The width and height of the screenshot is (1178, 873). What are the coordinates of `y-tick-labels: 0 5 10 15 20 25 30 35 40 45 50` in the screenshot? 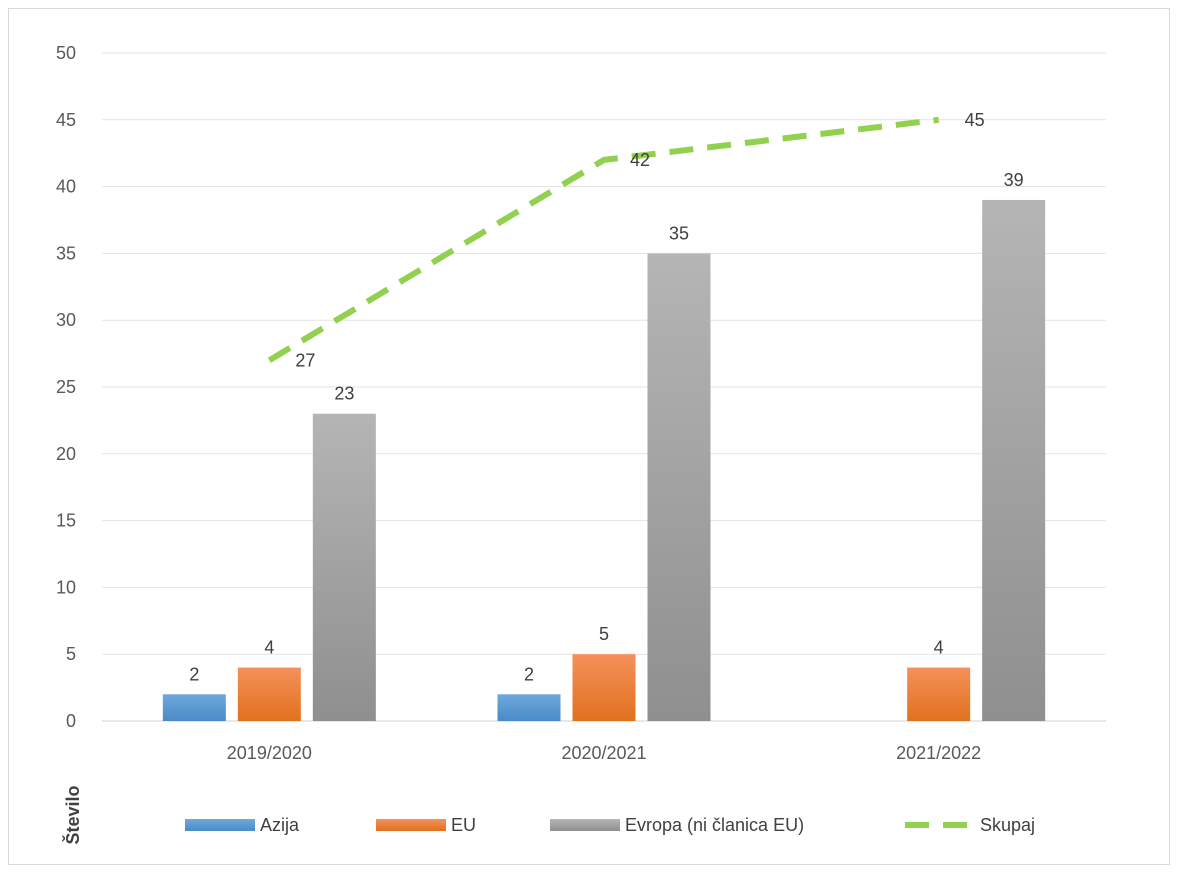 It's located at (66, 387).